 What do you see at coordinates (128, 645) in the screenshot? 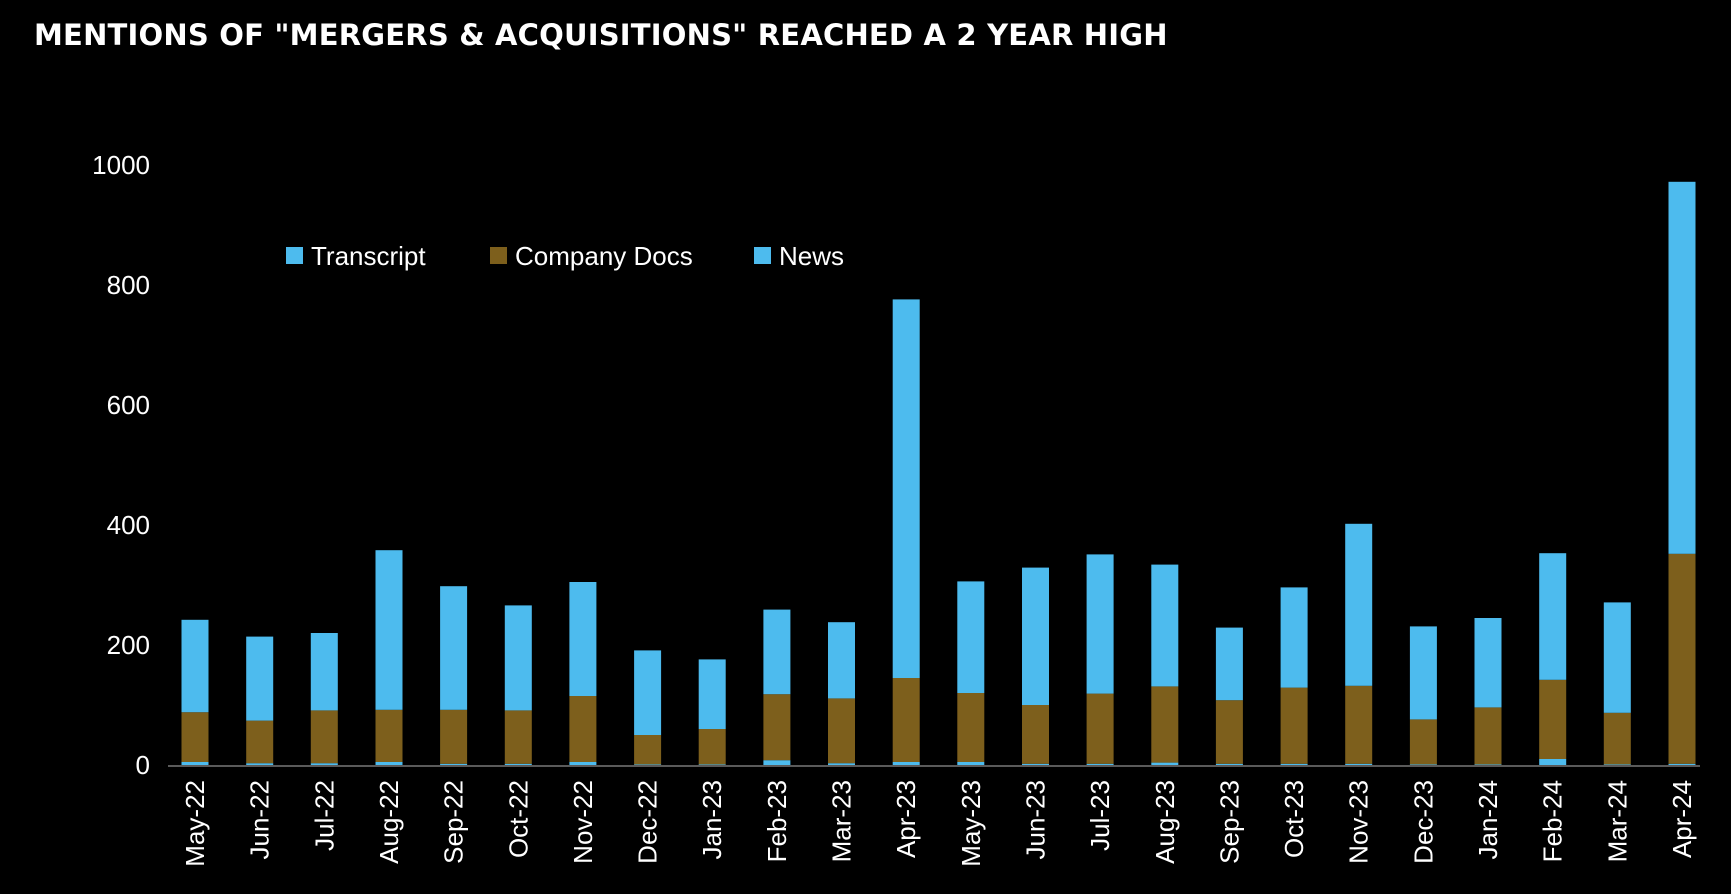
I see `y-tick-label: 200` at bounding box center [128, 645].